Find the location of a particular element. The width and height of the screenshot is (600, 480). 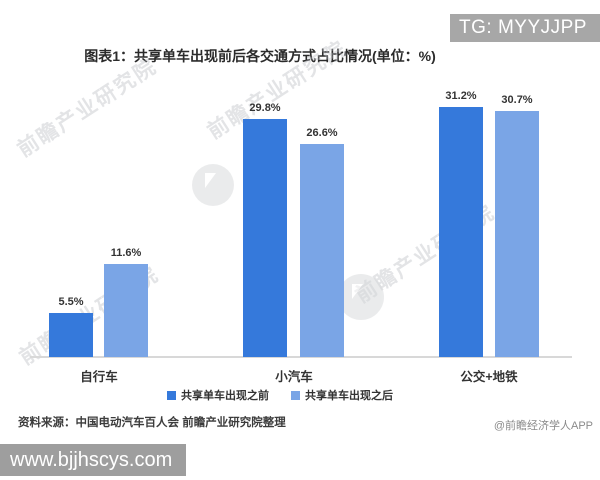

data-source-note: 资料来源：中国电动汽车百人会 前瞻产业研究院整理 is located at coordinates (152, 423).